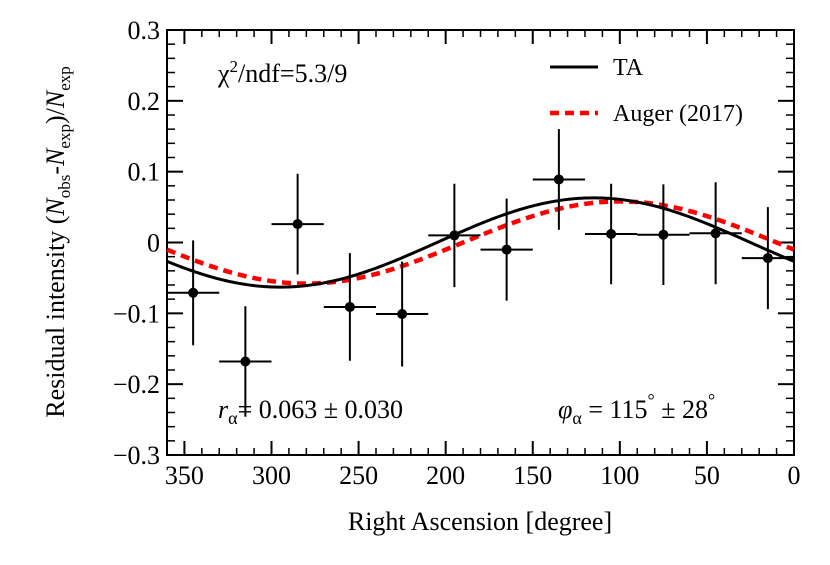 This screenshot has width=830, height=565. What do you see at coordinates (445, 475) in the screenshot?
I see `x-tick-label: 200` at bounding box center [445, 475].